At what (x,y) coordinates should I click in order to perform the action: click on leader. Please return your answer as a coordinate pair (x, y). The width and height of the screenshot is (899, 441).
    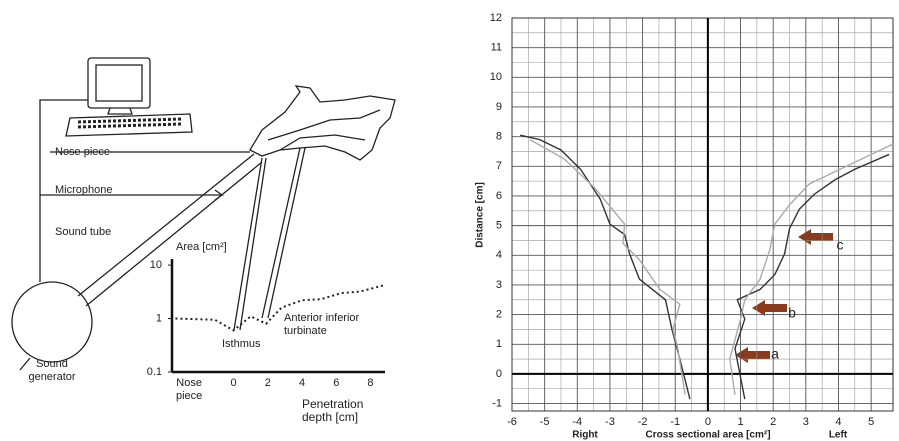
    Looking at the image, I should click on (25, 364).